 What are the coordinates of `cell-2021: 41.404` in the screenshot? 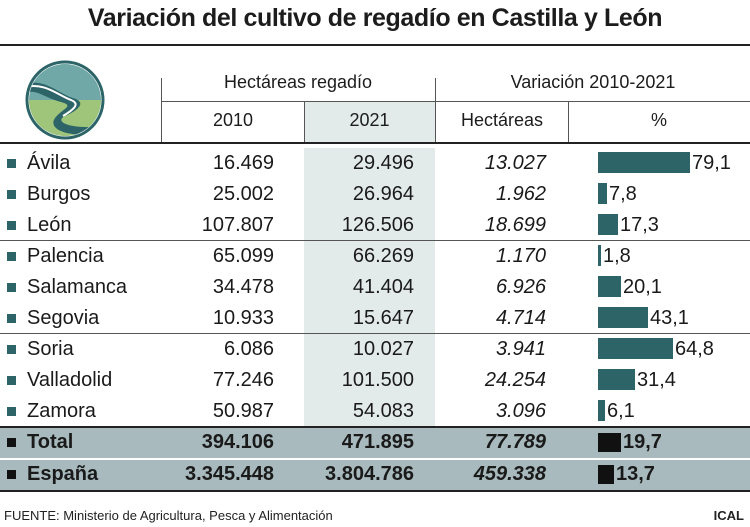 It's located at (383, 287).